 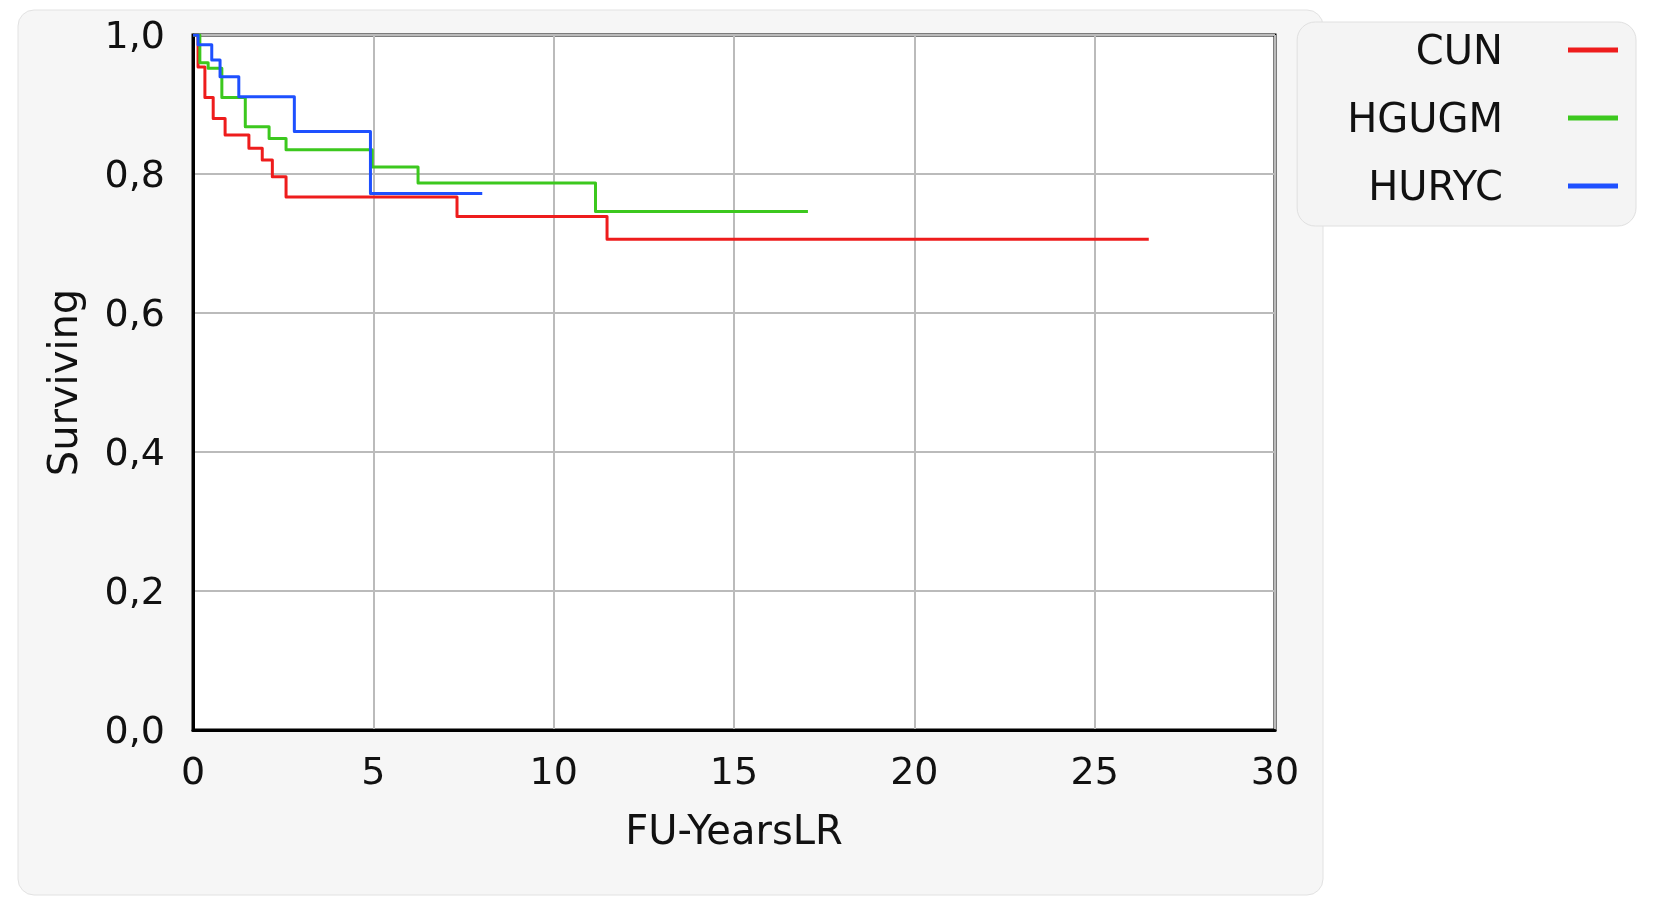 What do you see at coordinates (134, 313) in the screenshot?
I see `y-tick-label: 0,6` at bounding box center [134, 313].